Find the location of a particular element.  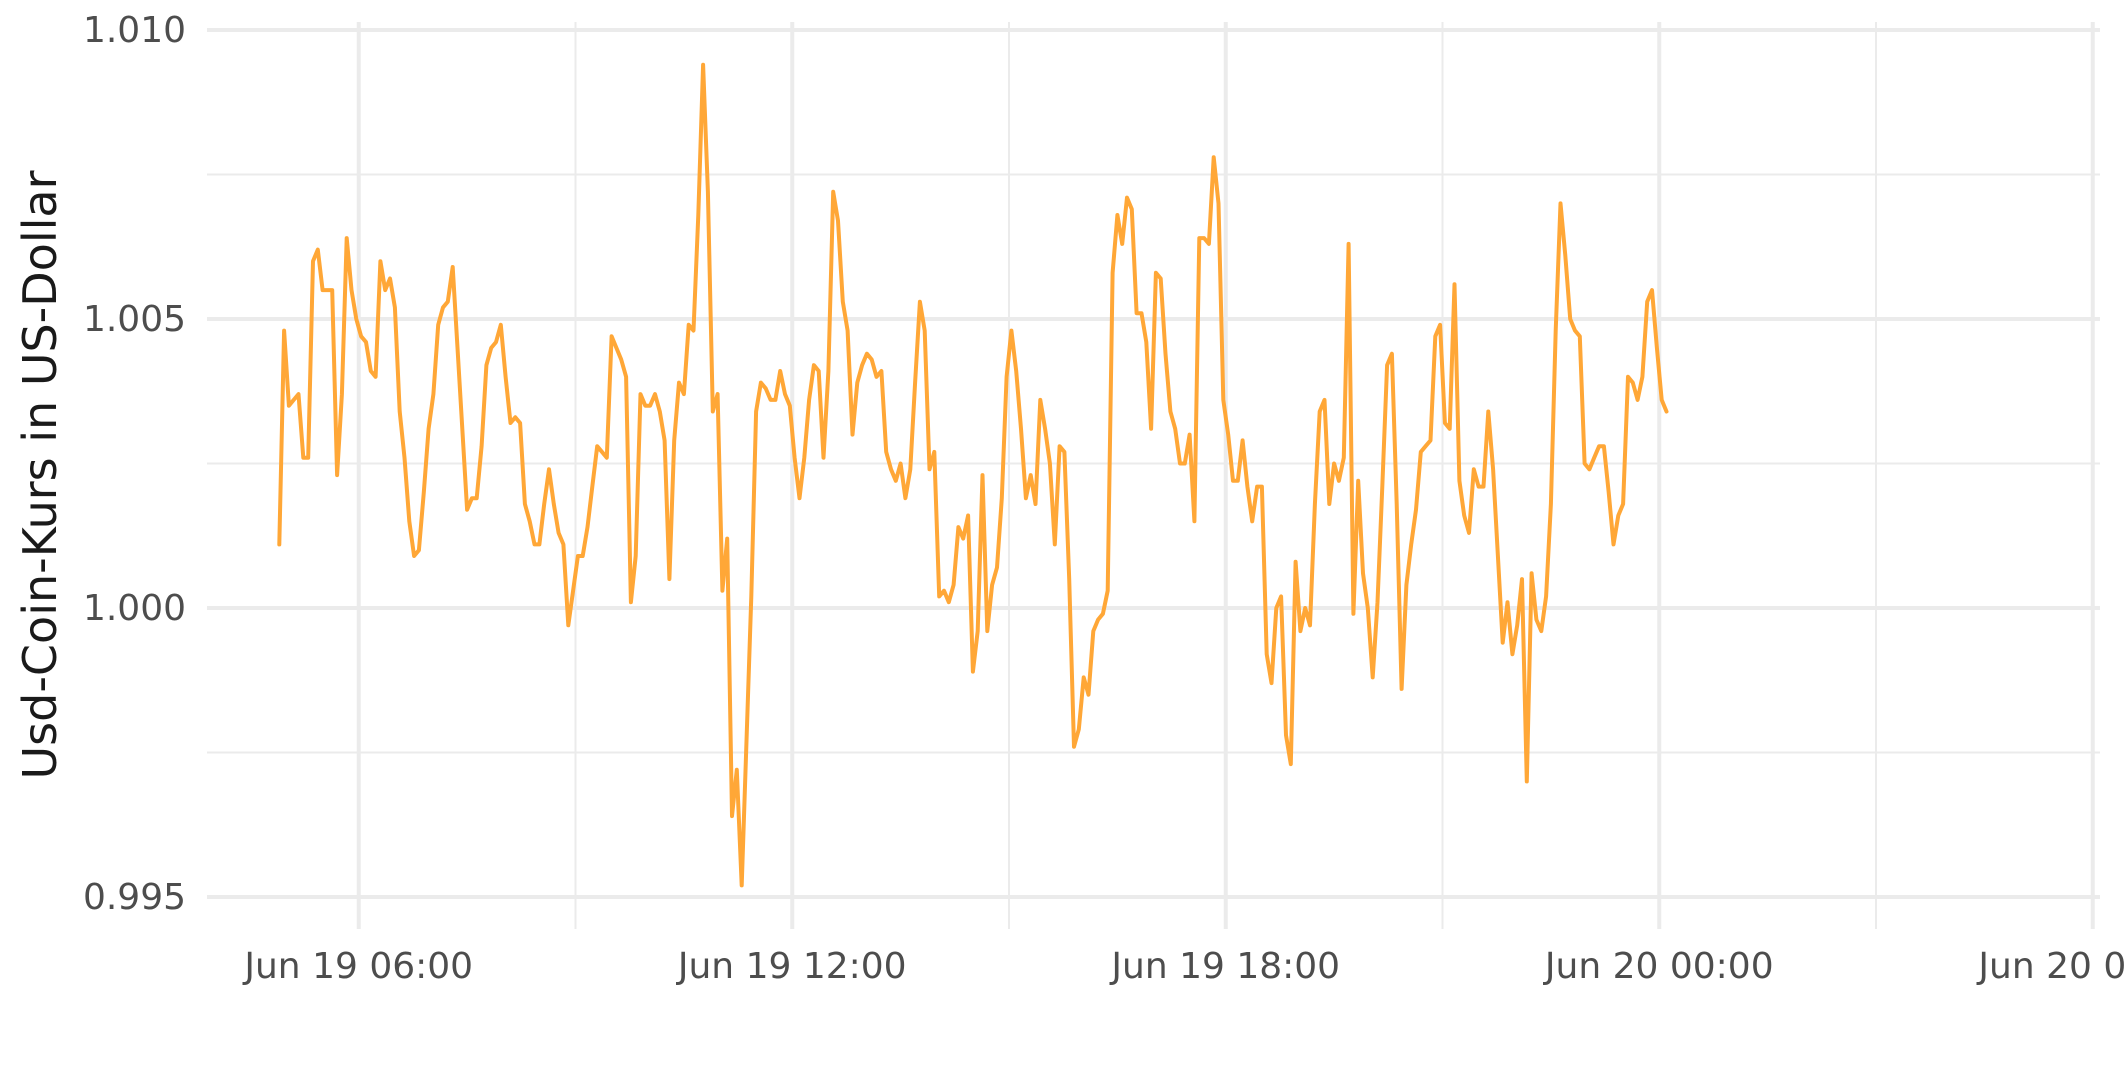

y-tick-label: 0.995 is located at coordinates (134, 897).